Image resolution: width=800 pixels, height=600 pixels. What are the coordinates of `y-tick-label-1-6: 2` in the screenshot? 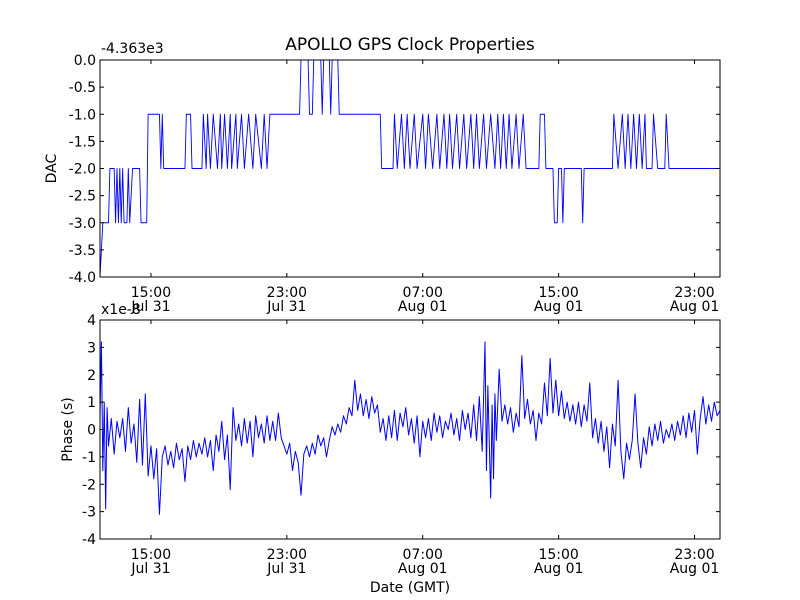 It's located at (91, 376).